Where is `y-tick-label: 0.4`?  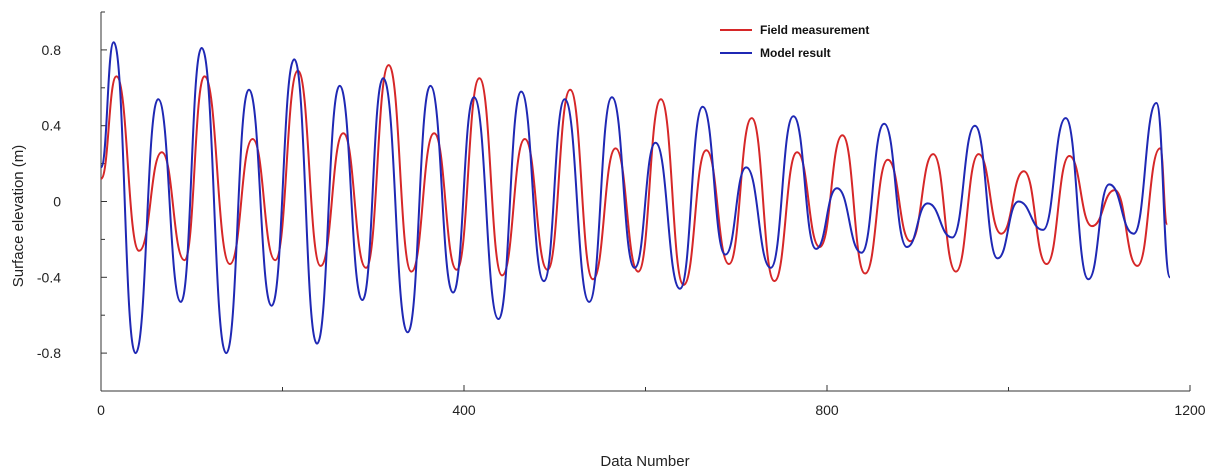
y-tick-label: 0.4 is located at coordinates (52, 126).